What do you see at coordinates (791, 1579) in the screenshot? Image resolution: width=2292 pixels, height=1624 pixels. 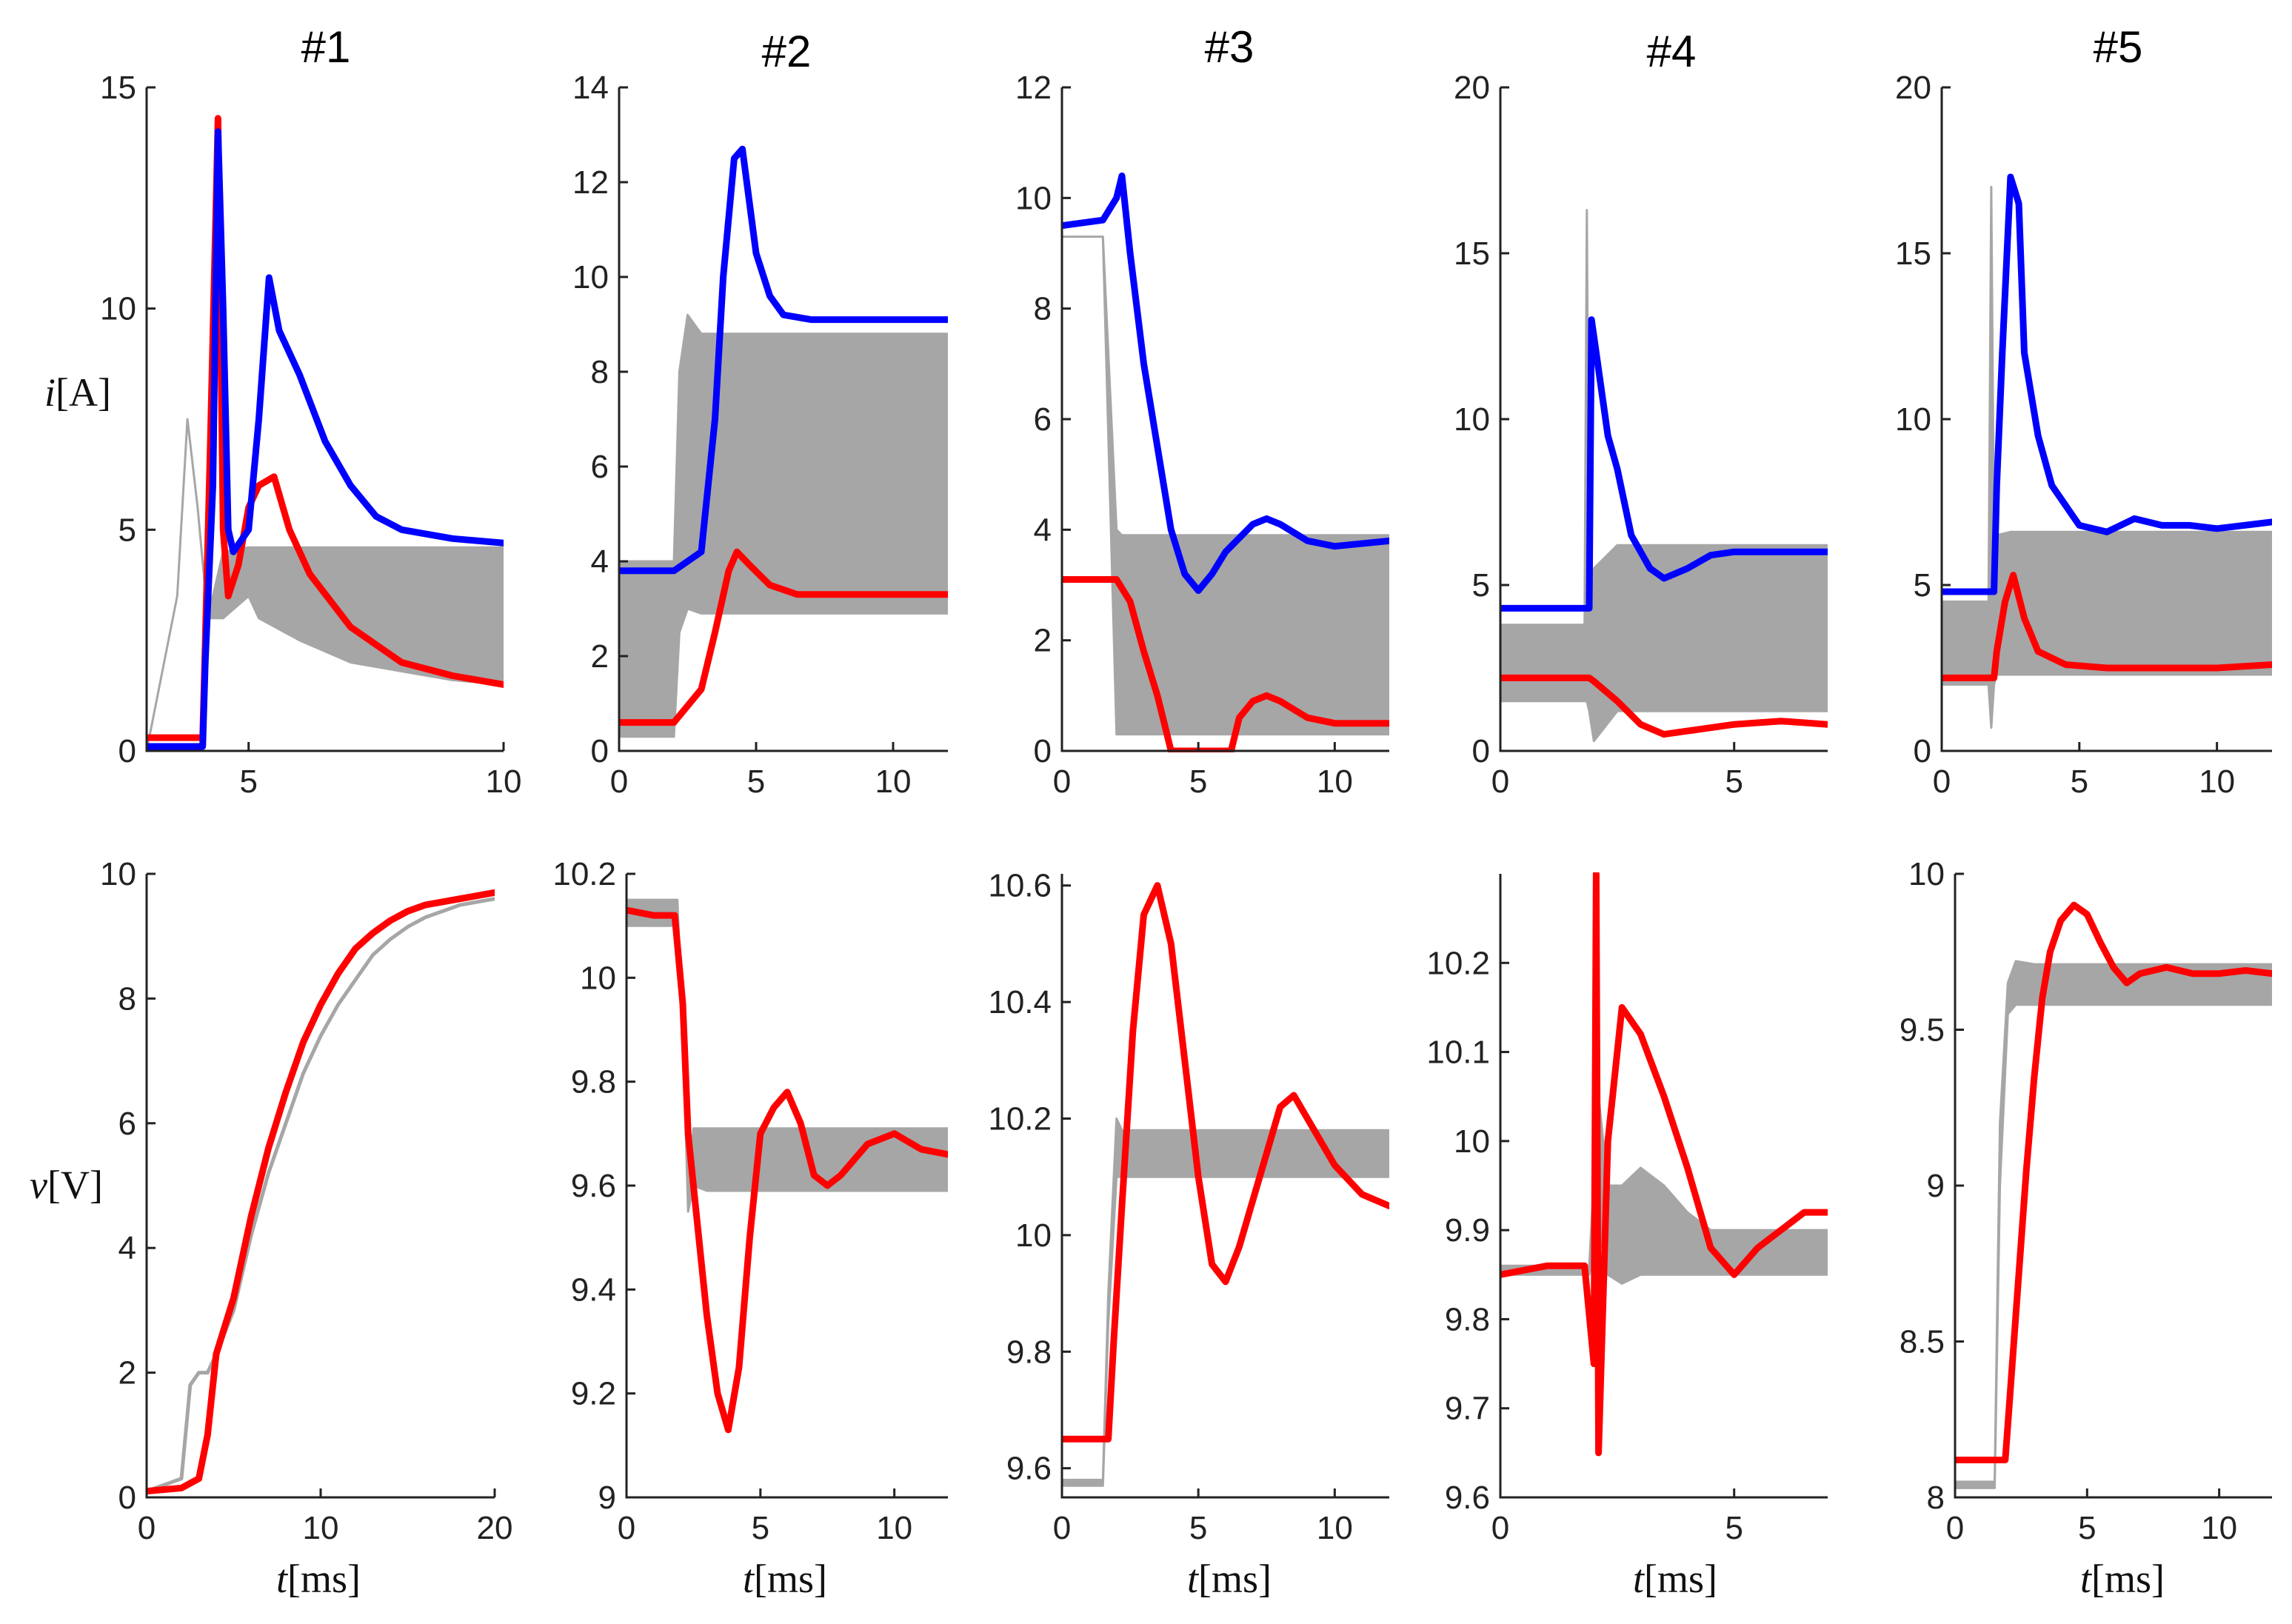 I see `x-axis-label-2-unit: [ms]` at bounding box center [791, 1579].